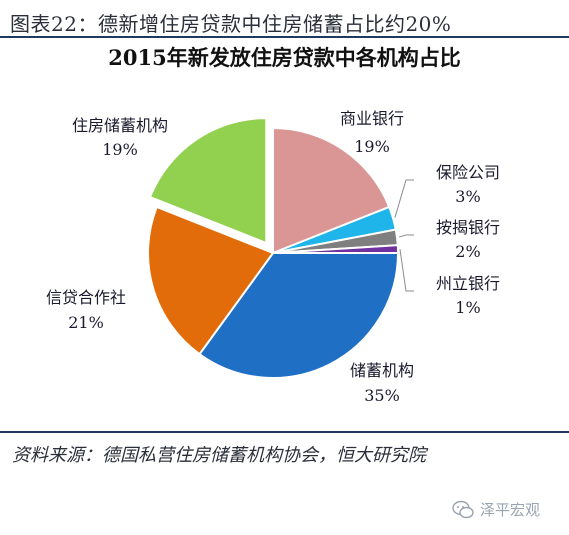 The image size is (569, 535). I want to click on slice-label: 储蓄机构, so click(382, 370).